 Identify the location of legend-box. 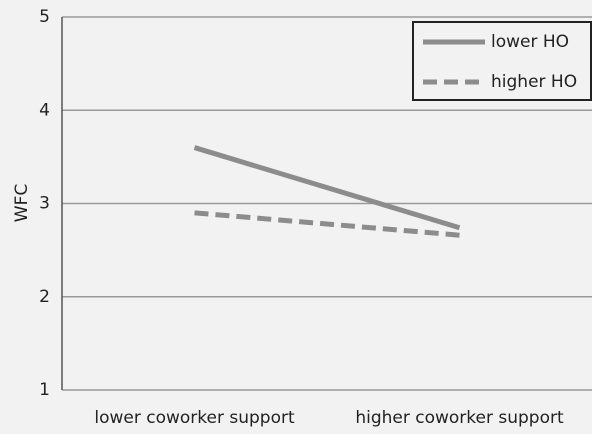
(502, 61).